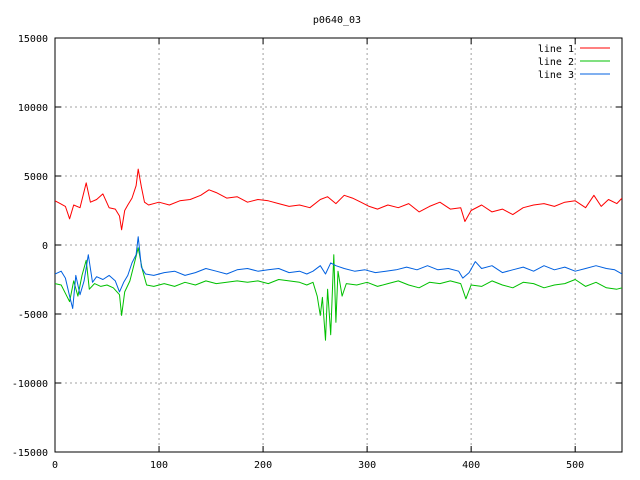 Image resolution: width=640 pixels, height=480 pixels. What do you see at coordinates (45, 246) in the screenshot?
I see `y-tick-label: 0` at bounding box center [45, 246].